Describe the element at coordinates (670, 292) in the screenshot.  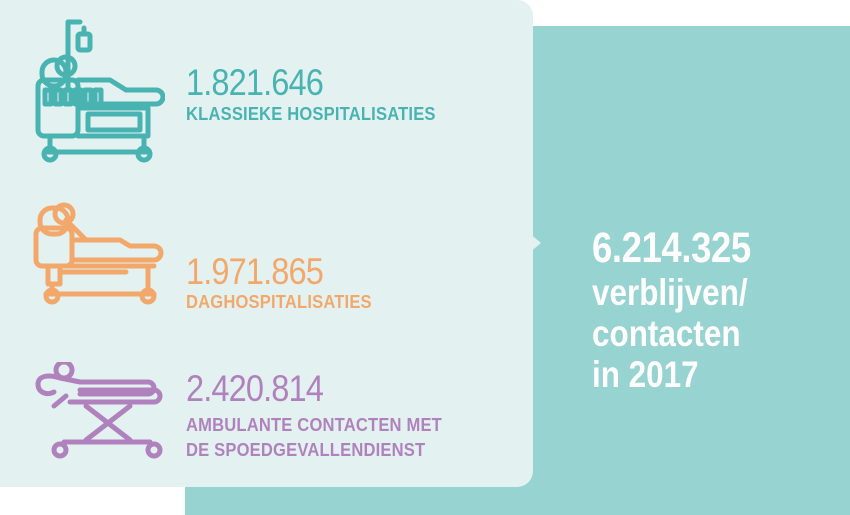
I see `total-line1: verblijven/` at that location.